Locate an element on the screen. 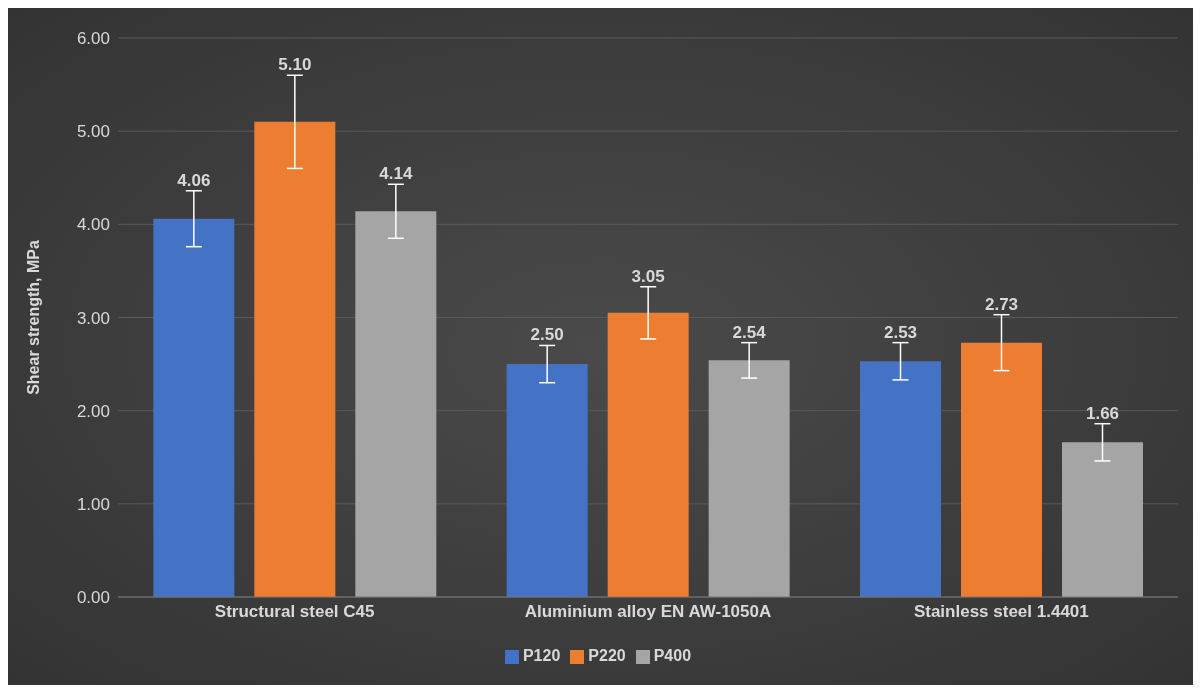 The height and width of the screenshot is (693, 1203). x-tick-label: Stainless steel 1.4401 is located at coordinates (1001, 612).